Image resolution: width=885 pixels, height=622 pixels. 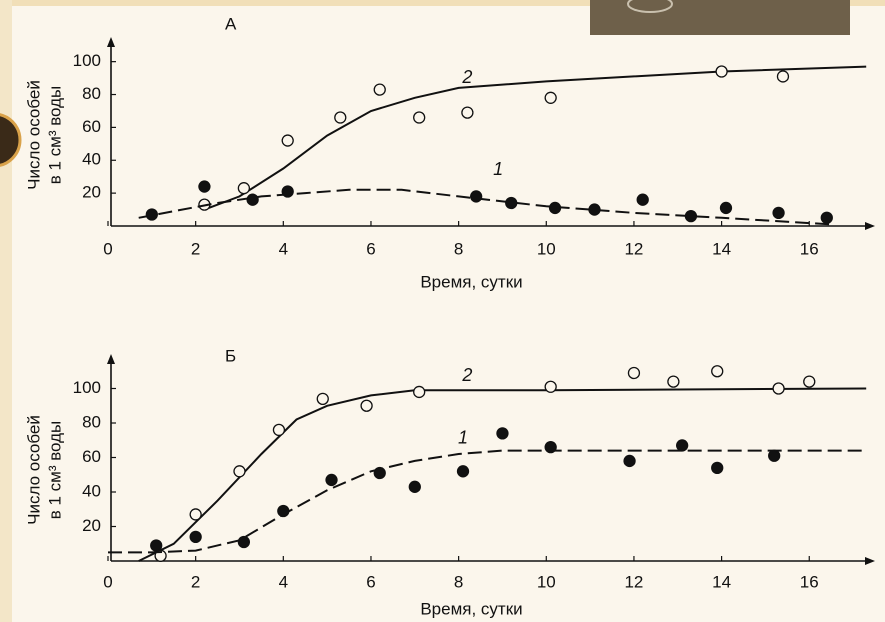 What do you see at coordinates (442, 3) in the screenshot?
I see `top-border` at bounding box center [442, 3].